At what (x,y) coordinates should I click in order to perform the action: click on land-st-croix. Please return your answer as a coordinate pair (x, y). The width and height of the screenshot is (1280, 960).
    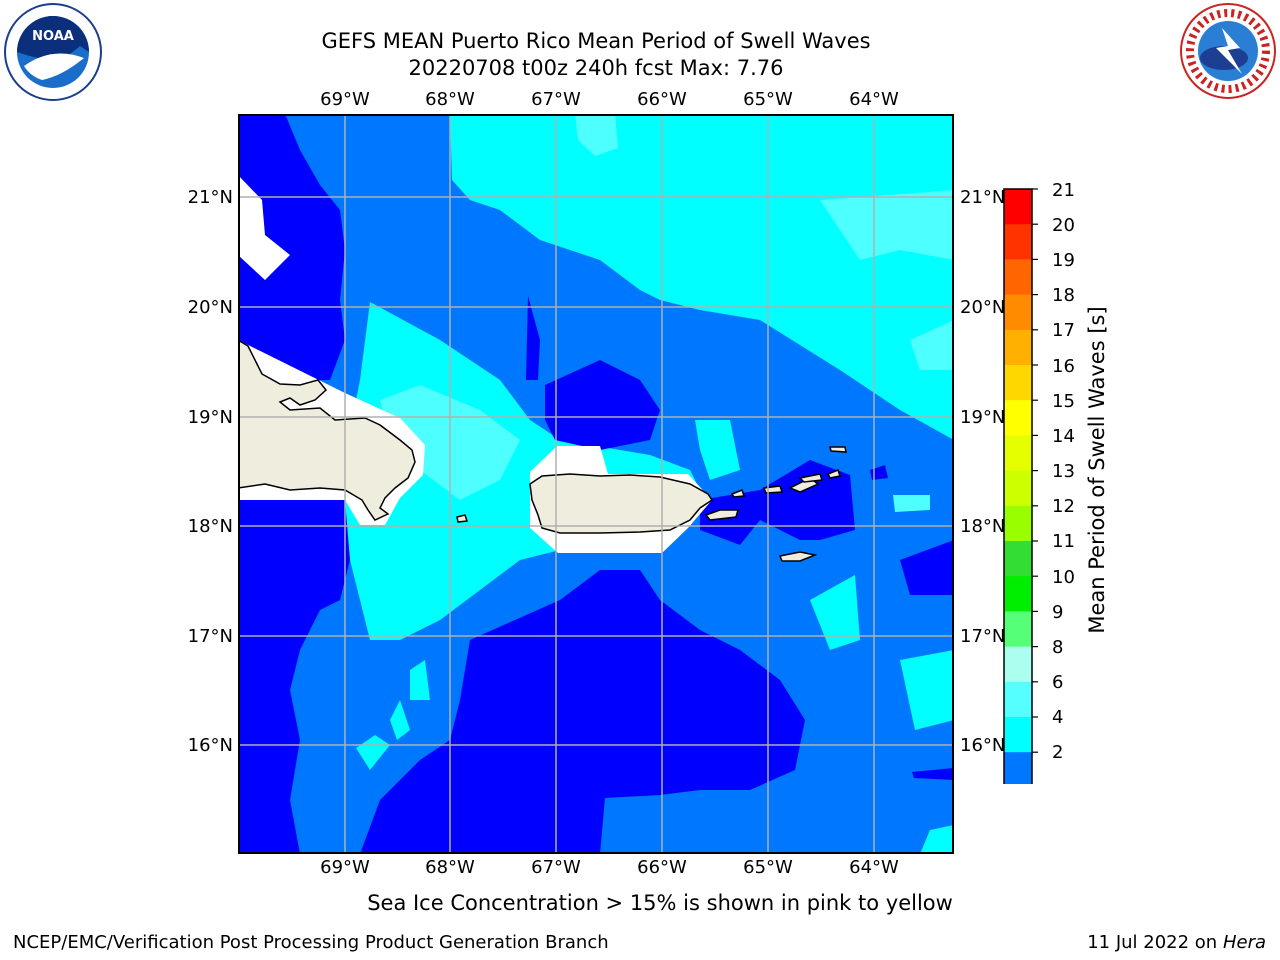
    Looking at the image, I should click on (798, 556).